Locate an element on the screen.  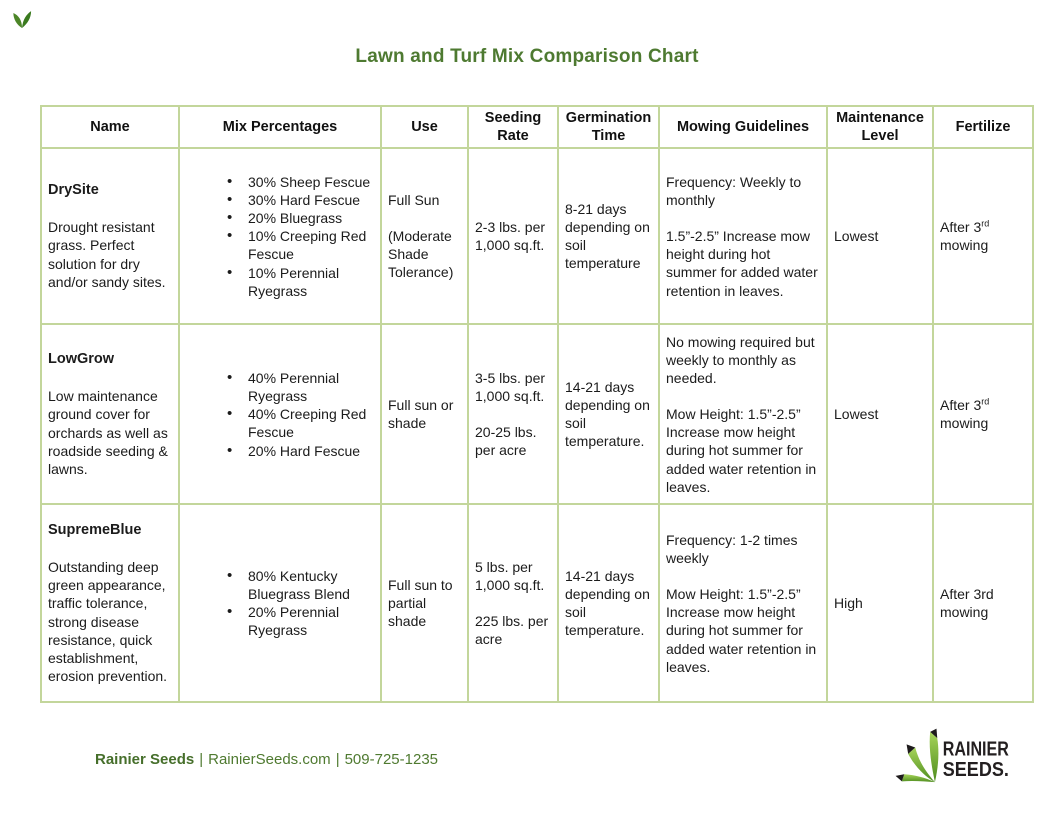
seeding-rate-cell: 2-3 lbs. per 1,000 sq.ft. is located at coordinates (513, 236).